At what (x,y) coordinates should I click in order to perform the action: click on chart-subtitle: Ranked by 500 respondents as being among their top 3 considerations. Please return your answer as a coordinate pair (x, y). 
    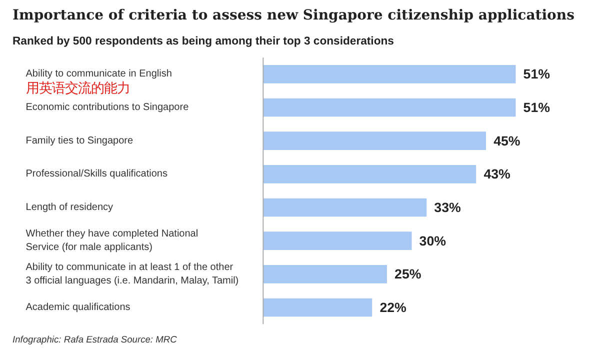
    Looking at the image, I should click on (203, 42).